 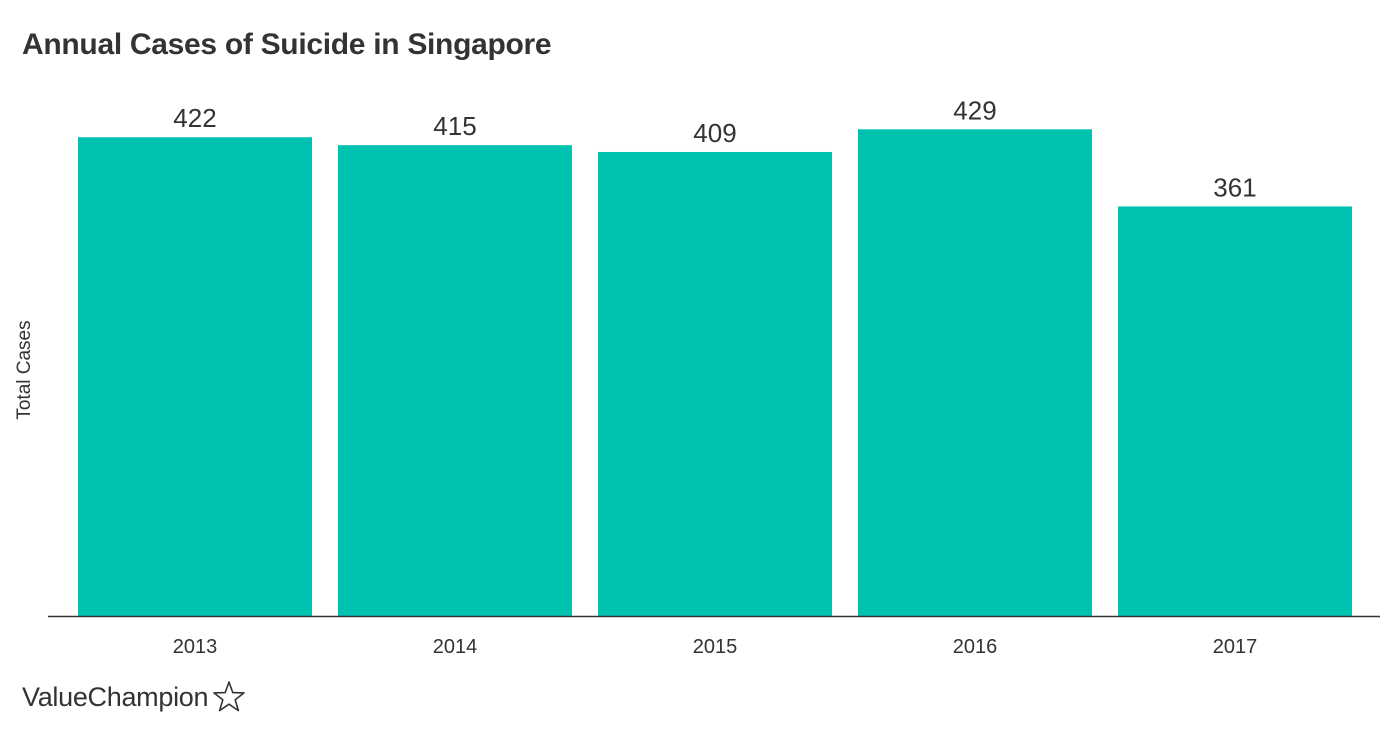 I want to click on x-tick-label-2015: 2015, so click(x=715, y=647).